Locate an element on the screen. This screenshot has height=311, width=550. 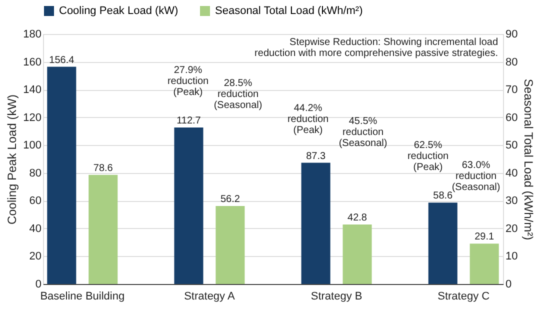
annotation: 28.5% reduction (Seasonal) is located at coordinates (238, 94).